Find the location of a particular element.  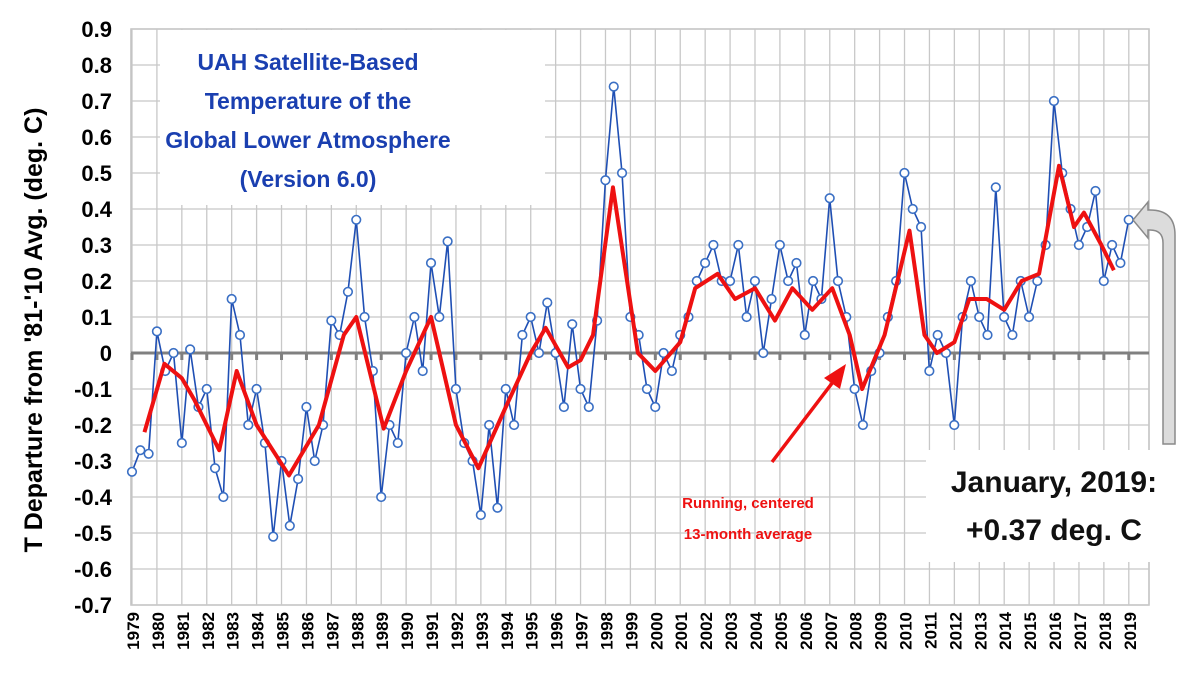

x-tick-label: 1997 is located at coordinates (582, 631).